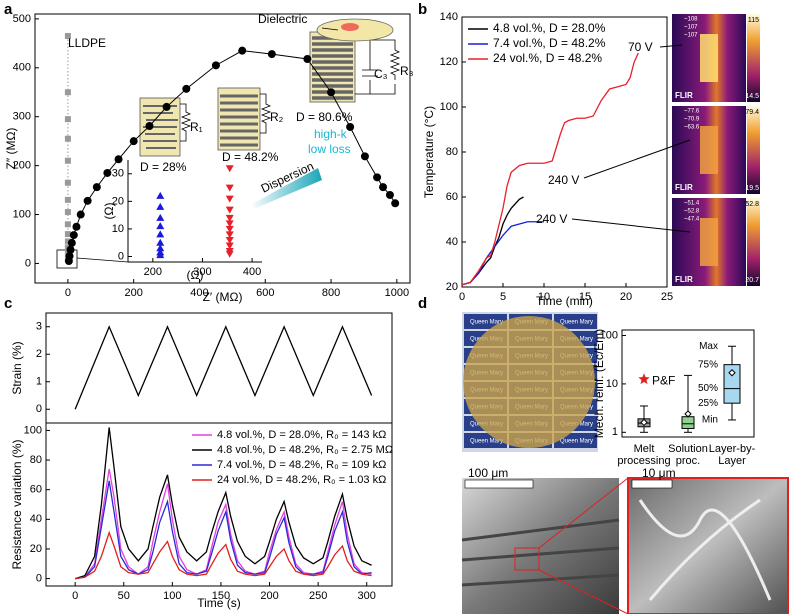 This screenshot has width=794, height=614. Describe the element at coordinates (549, 43) in the screenshot. I see `legend-label: 7.4 vol.%, D = 48.2%` at that location.